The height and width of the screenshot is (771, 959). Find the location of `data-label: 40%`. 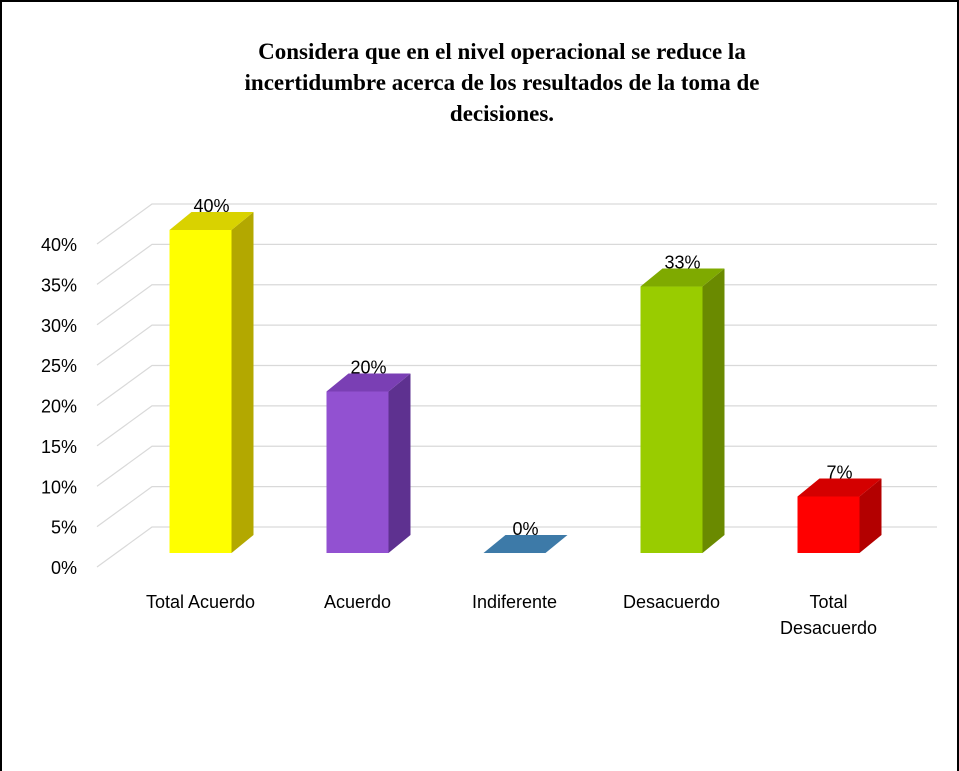

data-label: 40% is located at coordinates (211, 206).